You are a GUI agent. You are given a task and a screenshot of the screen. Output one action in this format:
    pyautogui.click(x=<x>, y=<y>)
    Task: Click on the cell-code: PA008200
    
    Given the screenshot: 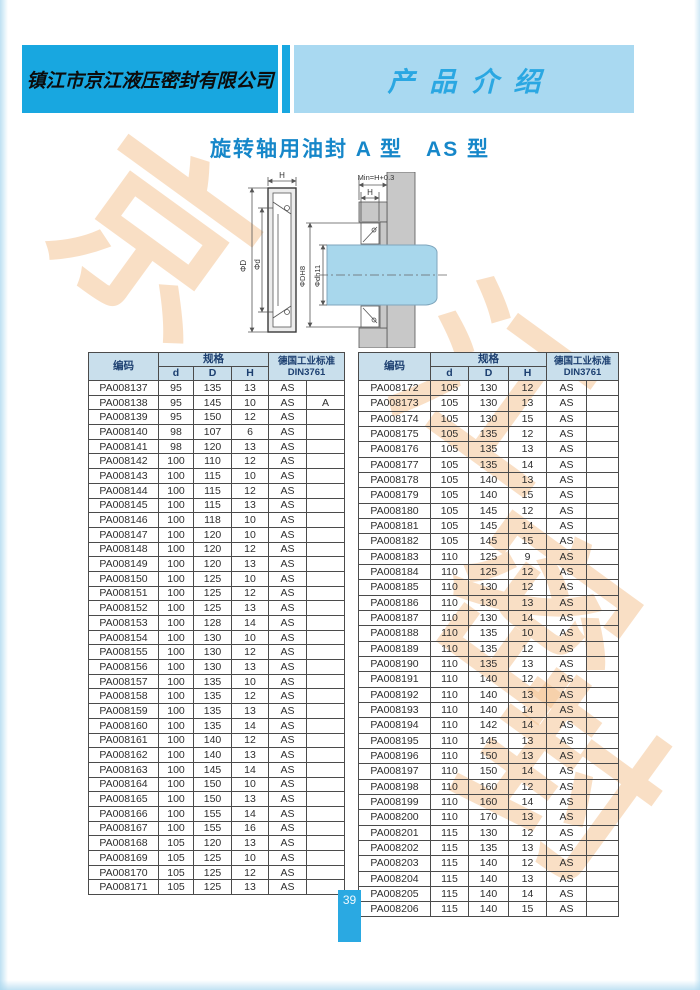 What is the action you would take?
    pyautogui.click(x=394, y=817)
    